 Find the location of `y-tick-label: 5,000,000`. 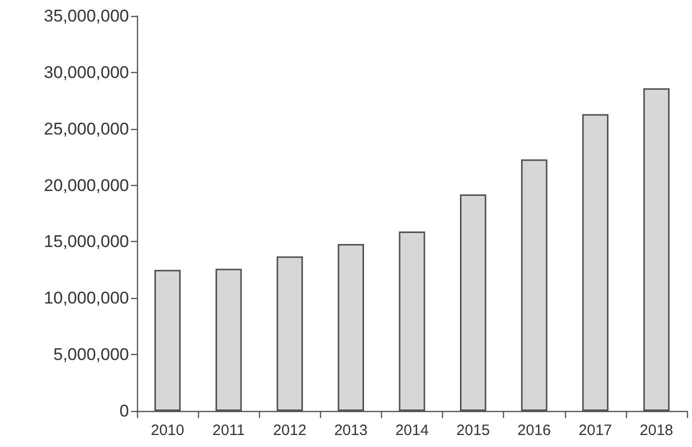

y-tick-label: 5,000,000 is located at coordinates (91, 354).